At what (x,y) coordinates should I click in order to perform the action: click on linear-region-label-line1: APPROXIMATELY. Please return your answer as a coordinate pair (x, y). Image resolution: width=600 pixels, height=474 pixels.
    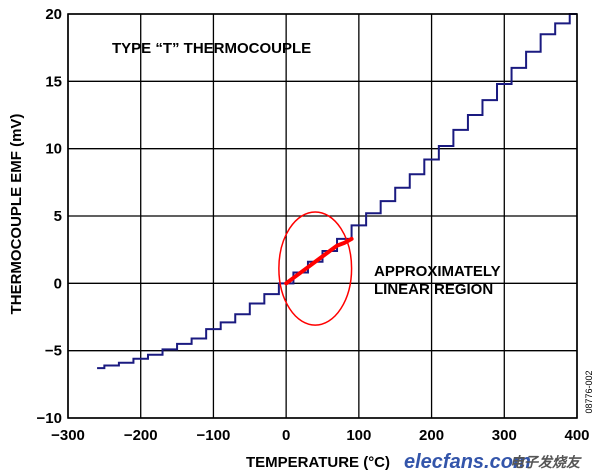
    Looking at the image, I should click on (437, 271).